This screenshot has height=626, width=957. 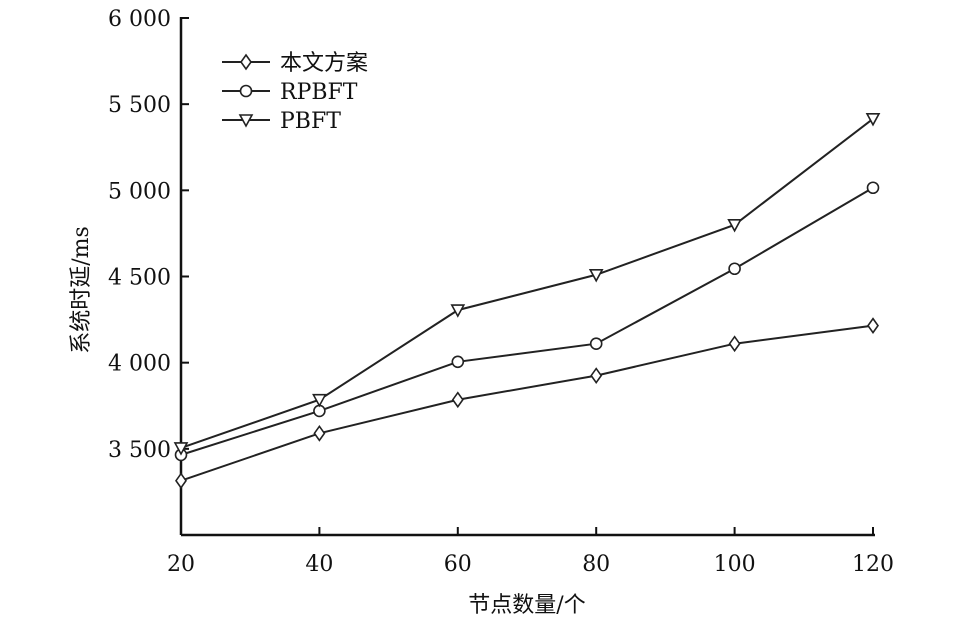 I want to click on legend-label: 本文方案, so click(x=324, y=63).